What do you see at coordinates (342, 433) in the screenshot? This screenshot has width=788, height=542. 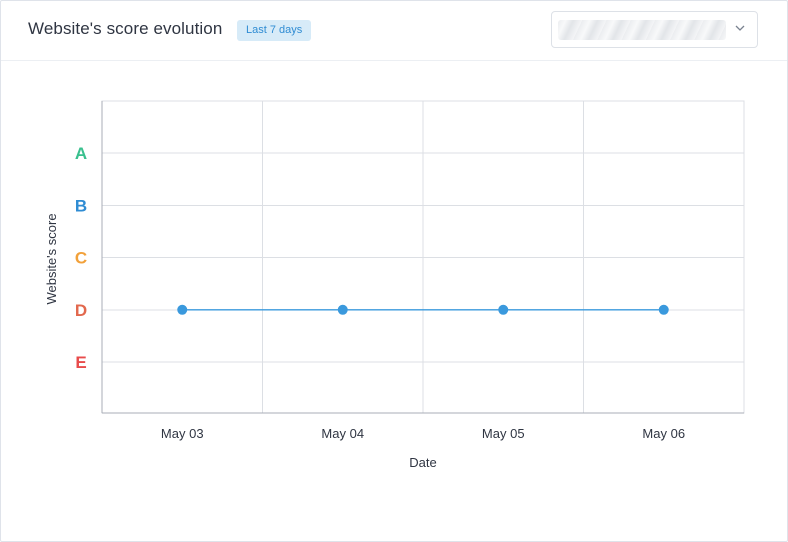 I see `x-tick-label: May 04` at bounding box center [342, 433].